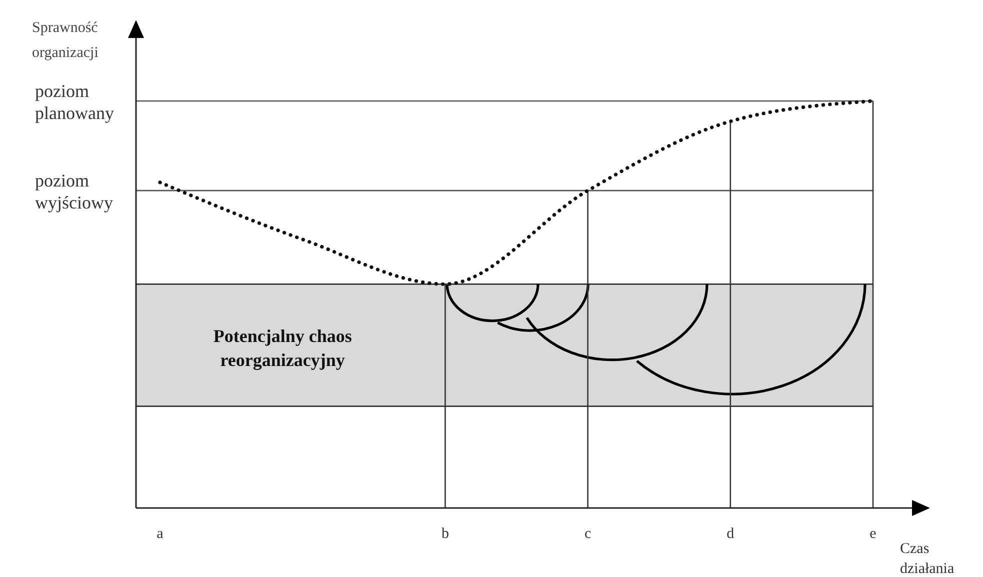  What do you see at coordinates (74, 102) in the screenshot?
I see `ref-line-label: poziom planowany` at bounding box center [74, 102].